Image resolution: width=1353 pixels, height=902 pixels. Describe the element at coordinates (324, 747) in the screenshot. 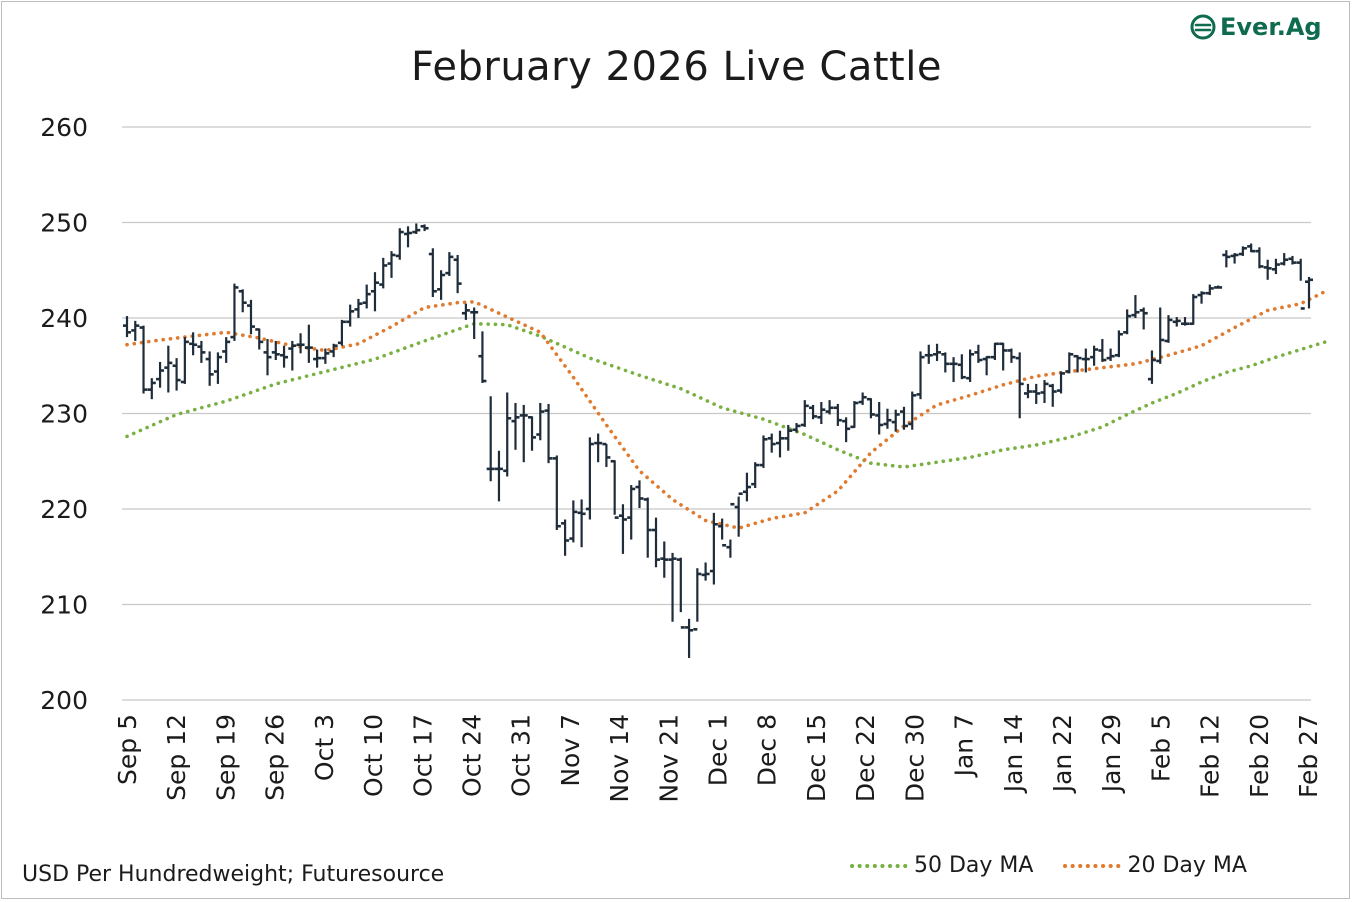

I see `x-tick-label: Oct 3` at that location.